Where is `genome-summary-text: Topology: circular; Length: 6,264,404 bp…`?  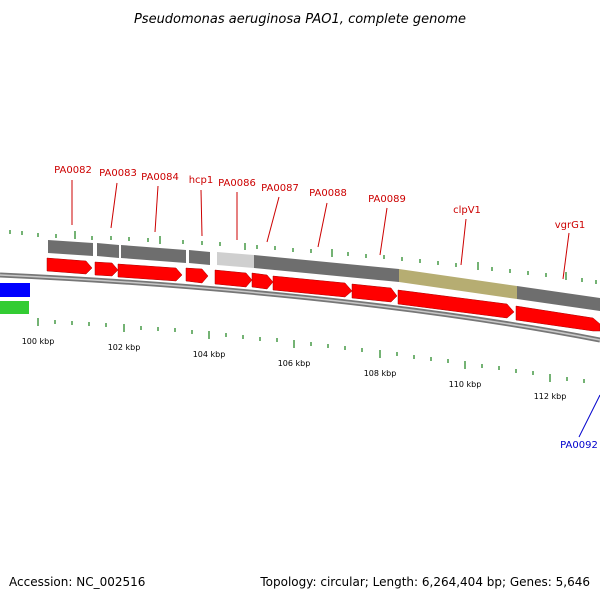 genome-summary-text: Topology: circular; Length: 6,264,404 bp… is located at coordinates (424, 582).